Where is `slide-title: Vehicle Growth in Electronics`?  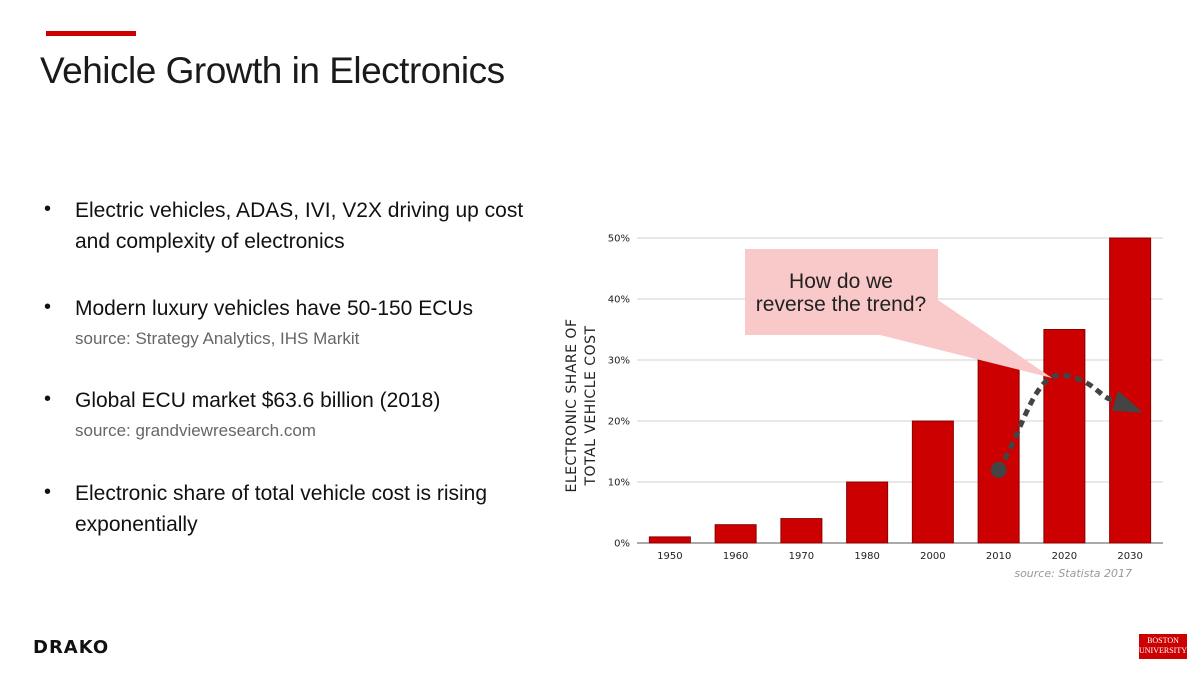 slide-title: Vehicle Growth in Electronics is located at coordinates (272, 70).